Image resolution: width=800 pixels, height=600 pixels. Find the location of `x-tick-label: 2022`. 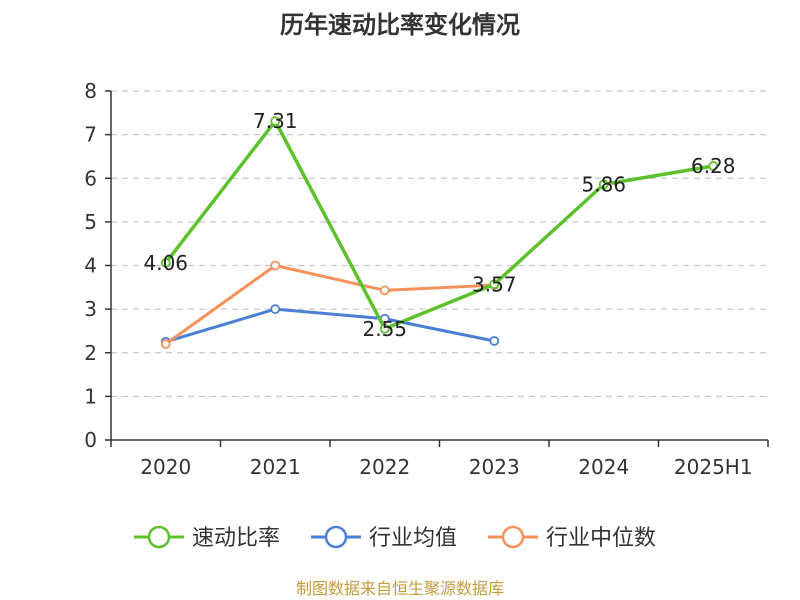

x-tick-label: 2022 is located at coordinates (384, 467).